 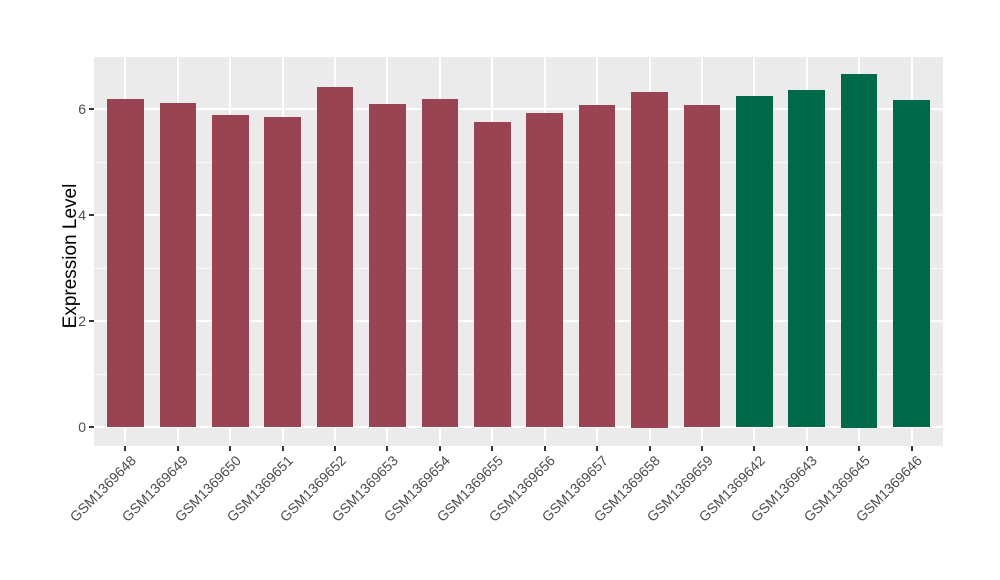 I want to click on y-tick-label: 0, so click(x=82, y=427).